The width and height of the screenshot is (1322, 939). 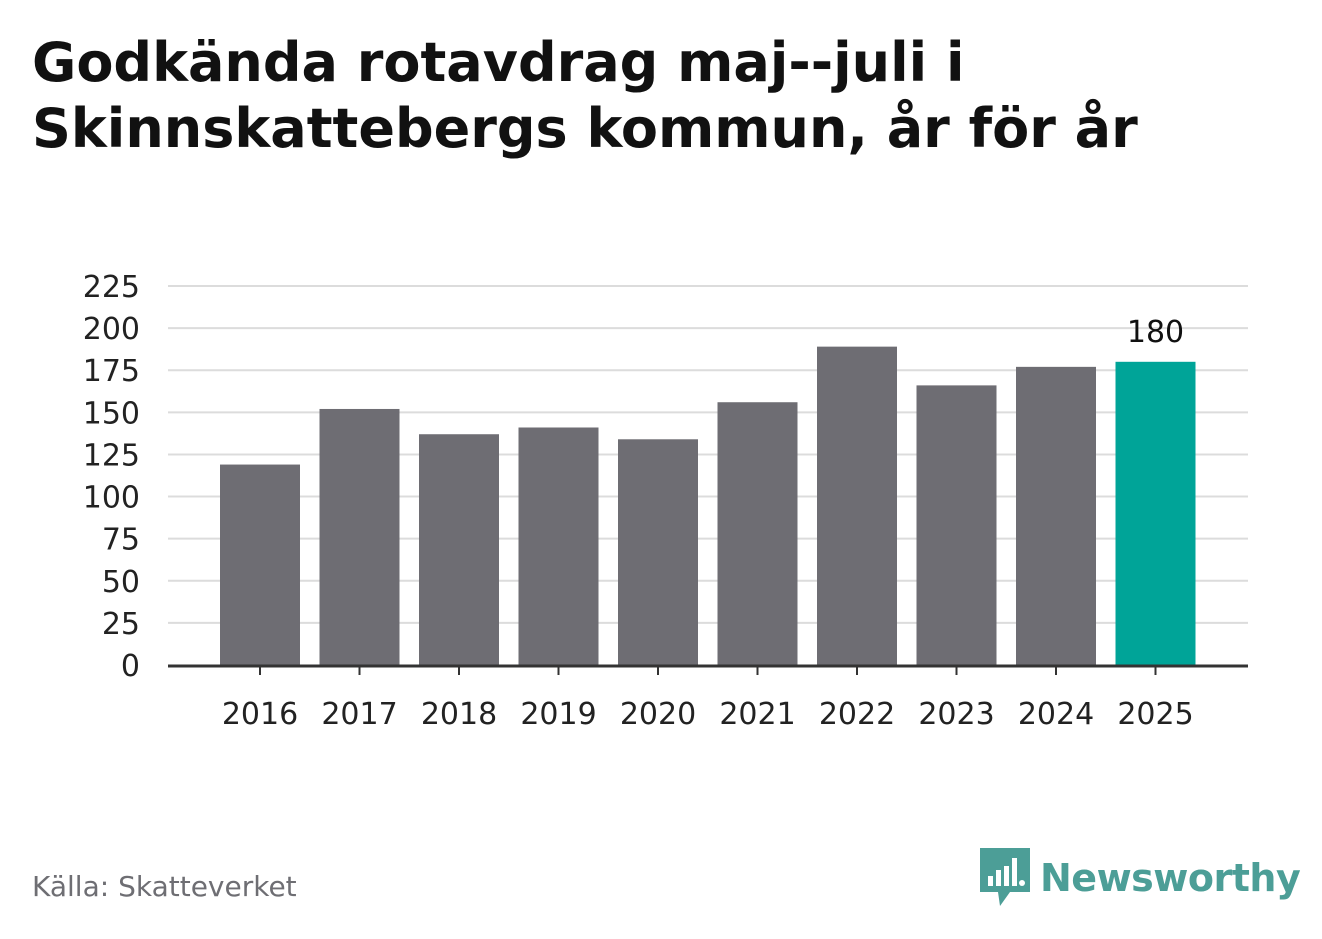 I want to click on brand-logo: Newsworthy, so click(x=1140, y=878).